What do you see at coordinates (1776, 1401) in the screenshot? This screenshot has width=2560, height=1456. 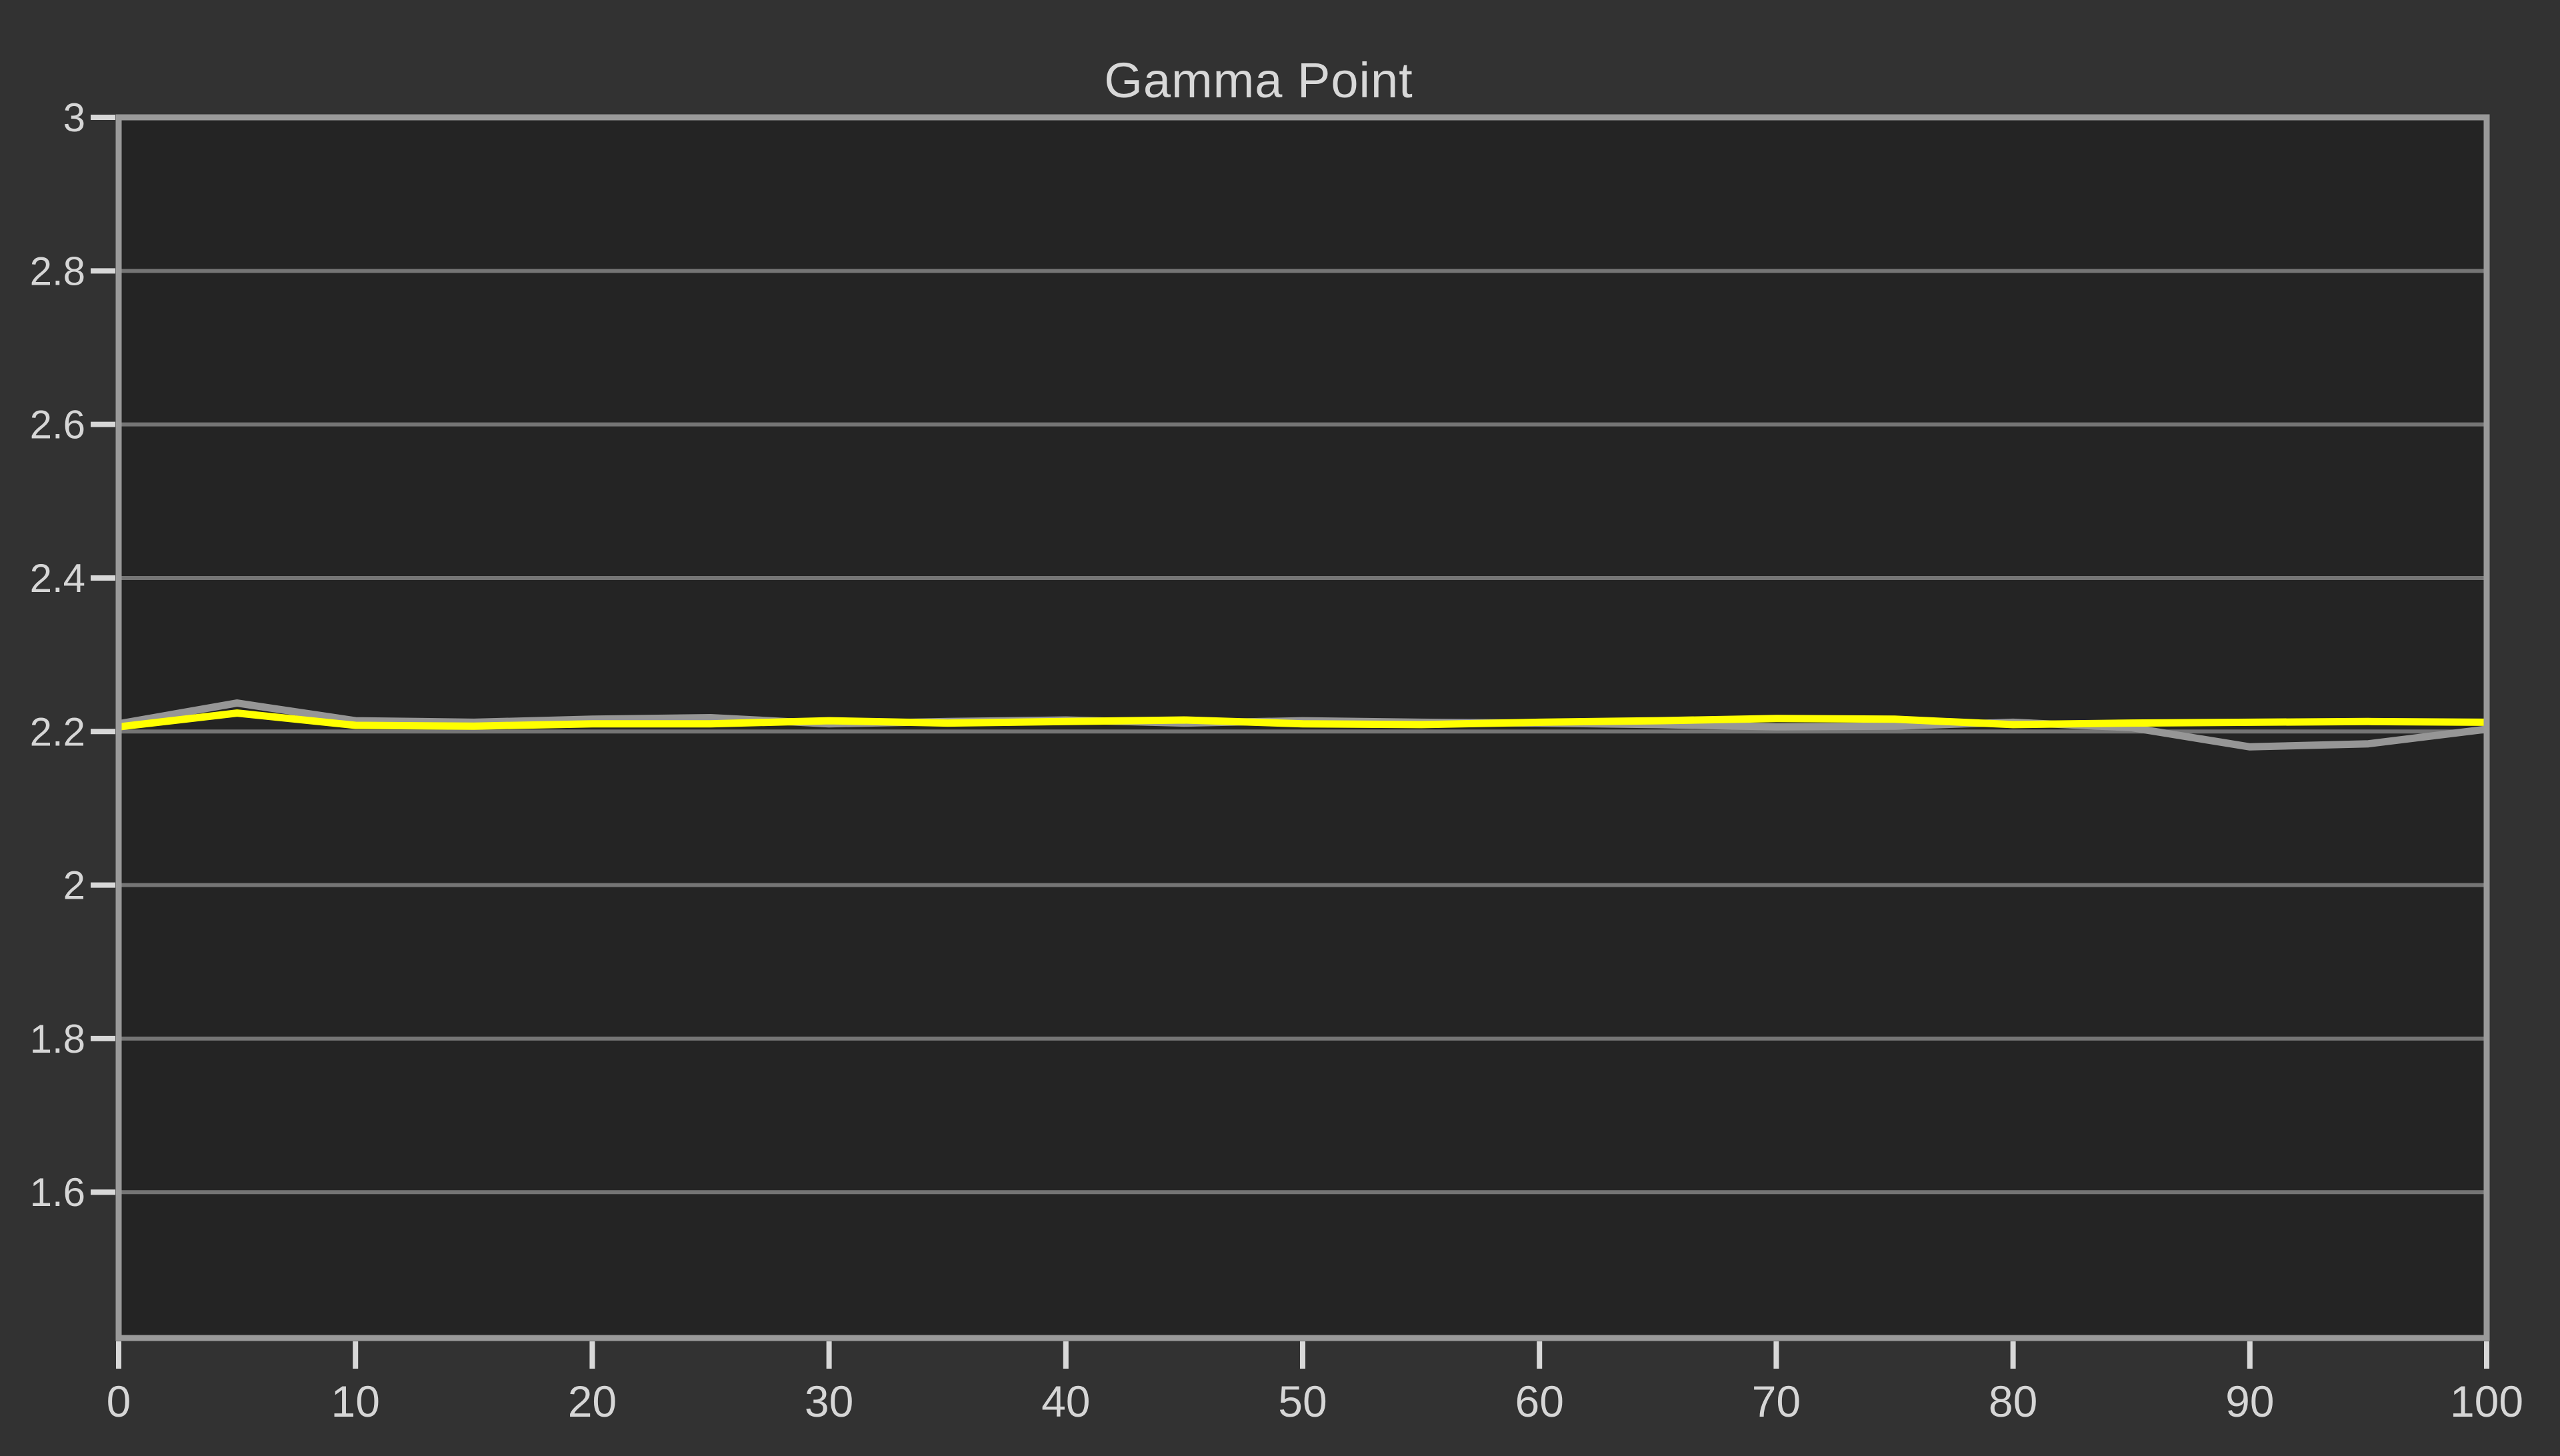 I see `x-tick-label: 70` at bounding box center [1776, 1401].